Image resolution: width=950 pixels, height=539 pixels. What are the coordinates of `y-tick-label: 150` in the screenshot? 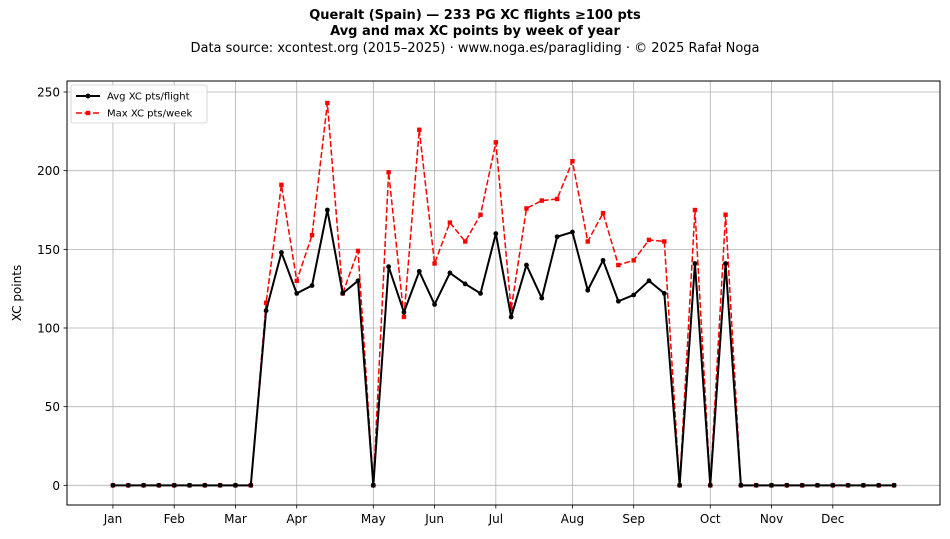 It's located at (48, 250).